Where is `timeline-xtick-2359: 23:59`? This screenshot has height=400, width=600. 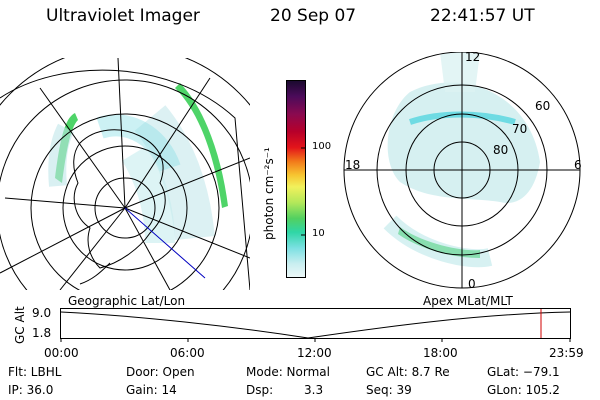
timeline-xtick-2359: 23:59 is located at coordinates (566, 353).